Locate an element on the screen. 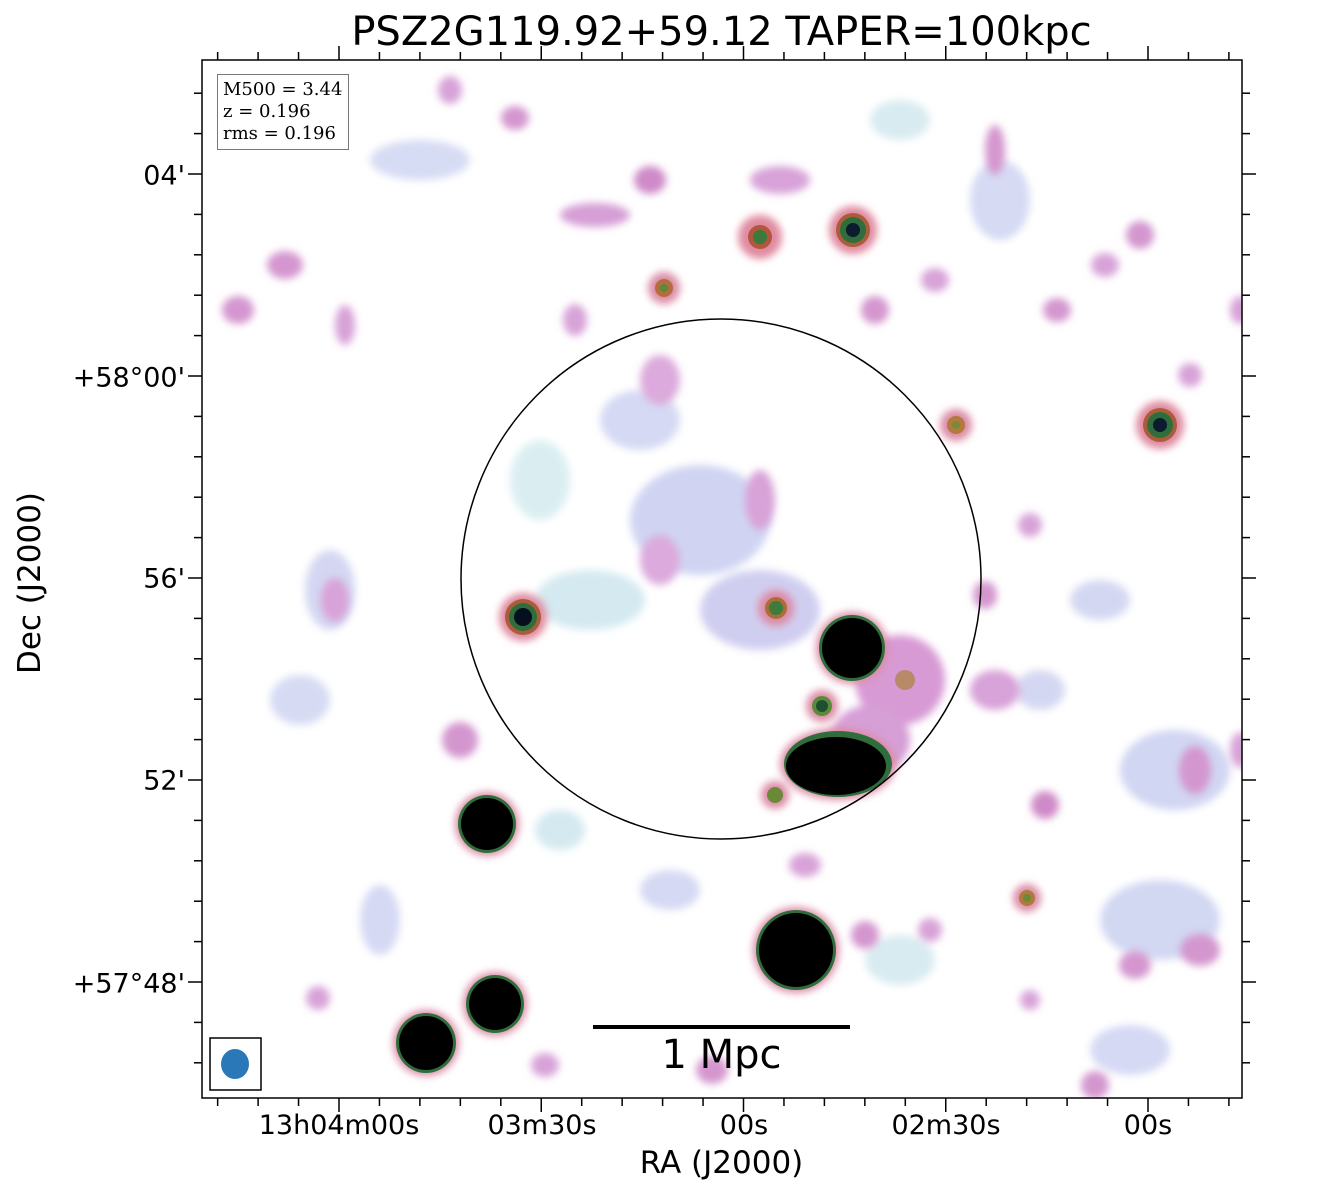 This screenshot has height=1200, width=1321. y-axis-label: Dec (J2000) is located at coordinates (30, 583).